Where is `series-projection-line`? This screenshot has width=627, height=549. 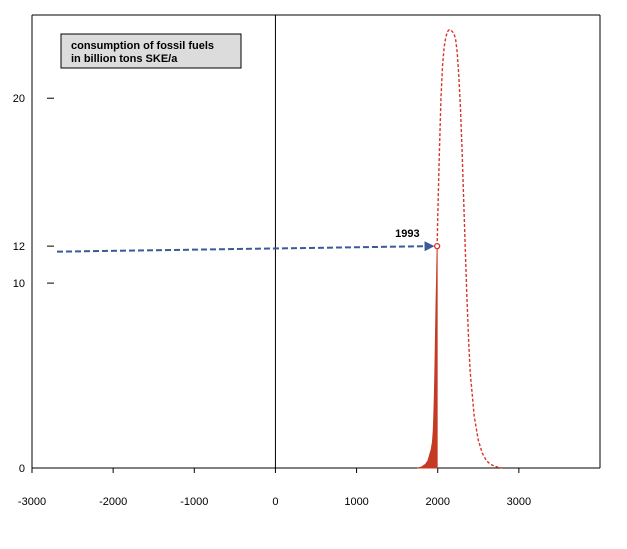
series-projection-line is located at coordinates (469, 249).